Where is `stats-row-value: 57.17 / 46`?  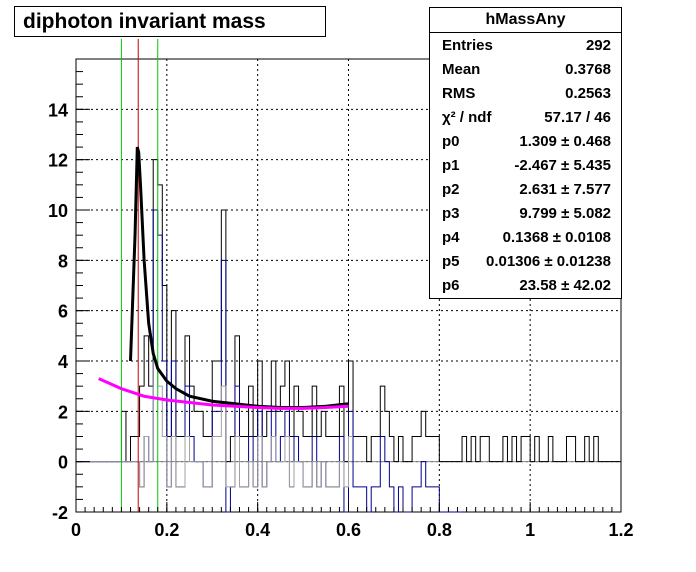 stats-row-value: 57.17 / 46 is located at coordinates (577, 117).